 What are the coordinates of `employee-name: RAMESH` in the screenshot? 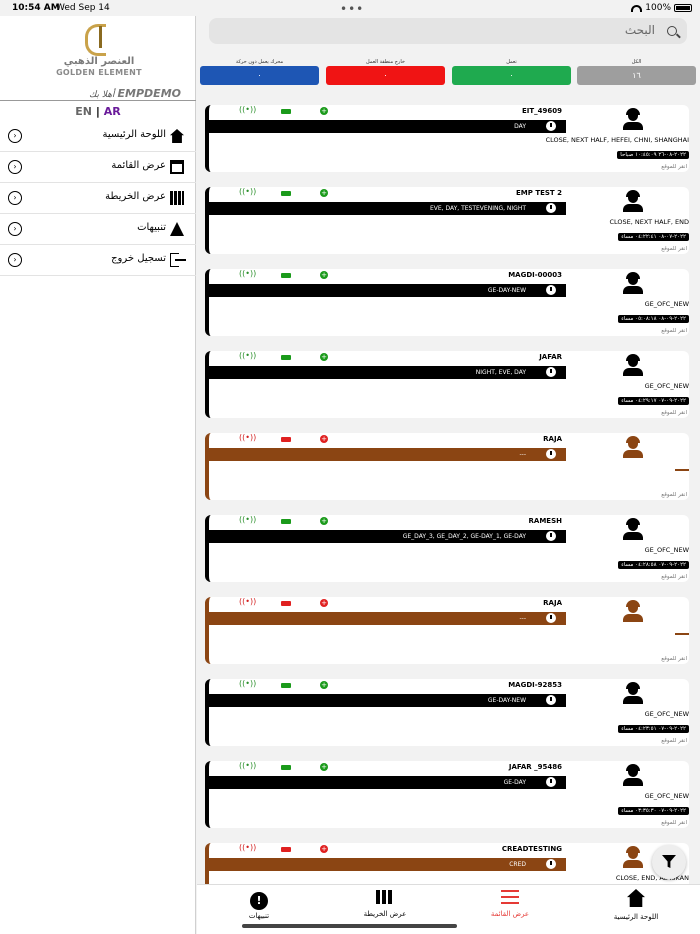 It's located at (545, 521).